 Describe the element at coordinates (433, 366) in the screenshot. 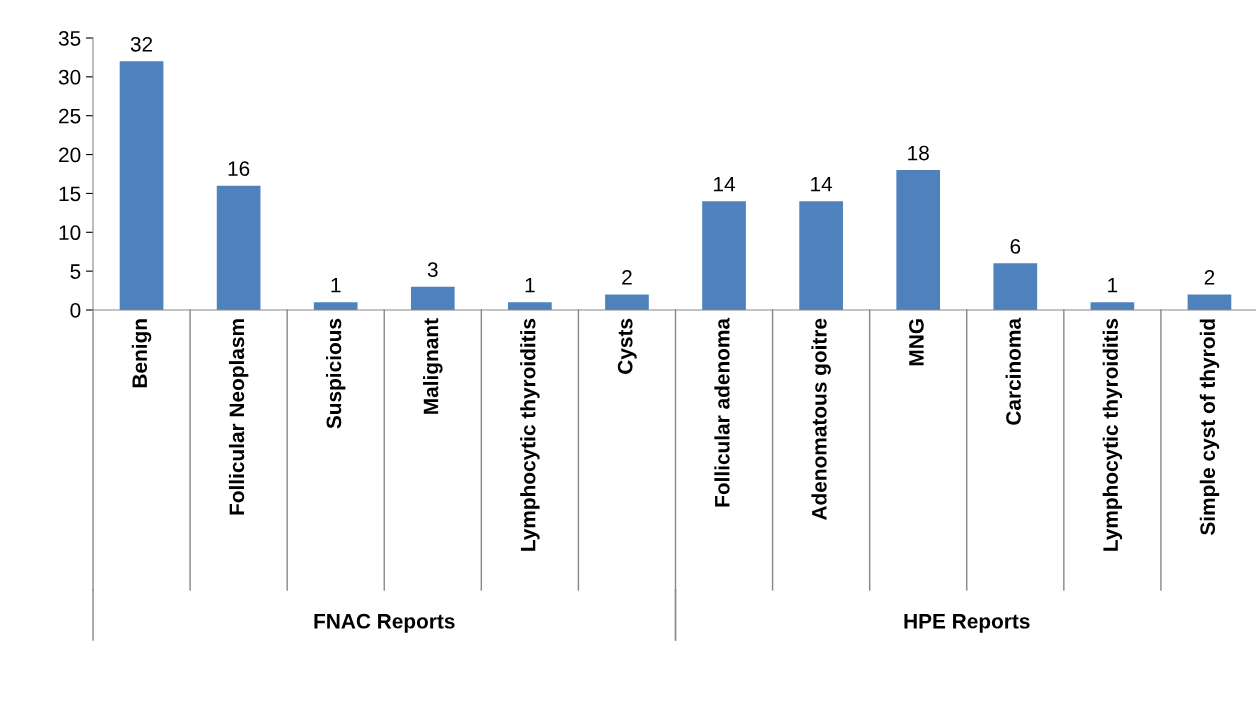

I see `x-tick-label: Malignant` at that location.